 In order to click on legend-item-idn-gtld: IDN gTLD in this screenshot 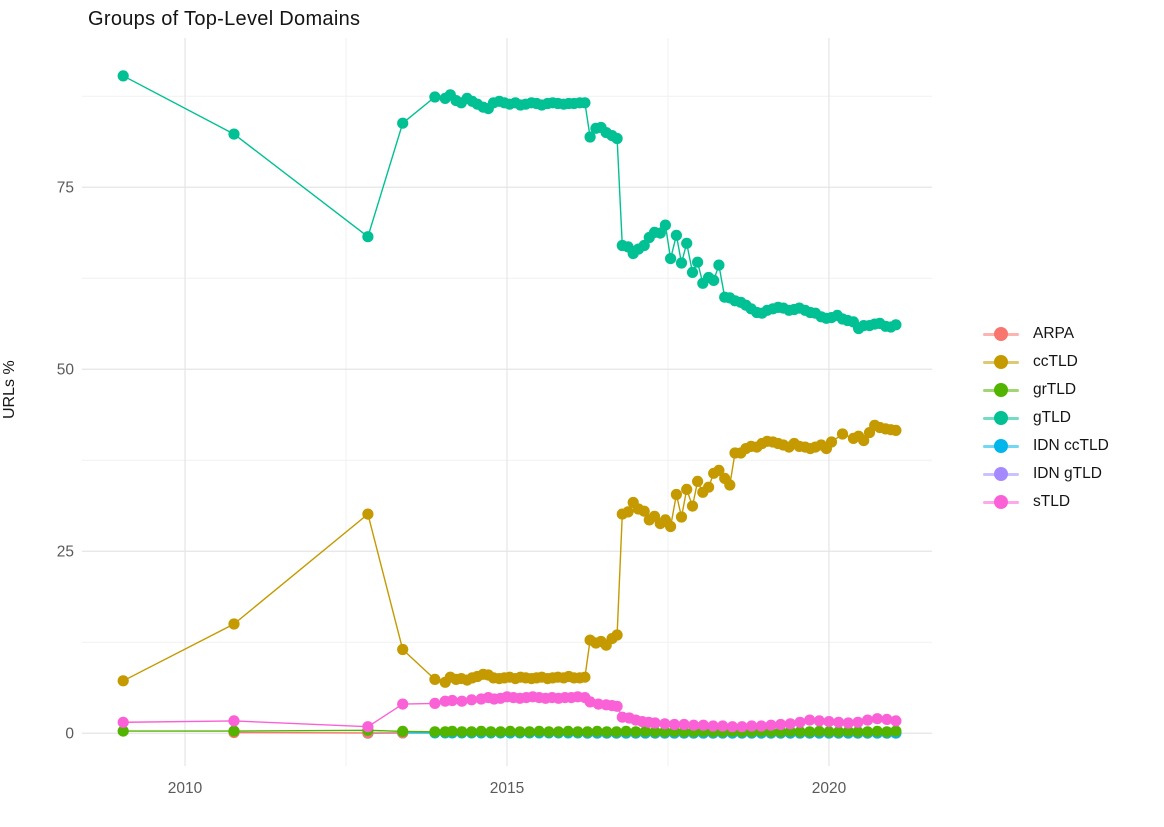, I will do `click(1046, 474)`.